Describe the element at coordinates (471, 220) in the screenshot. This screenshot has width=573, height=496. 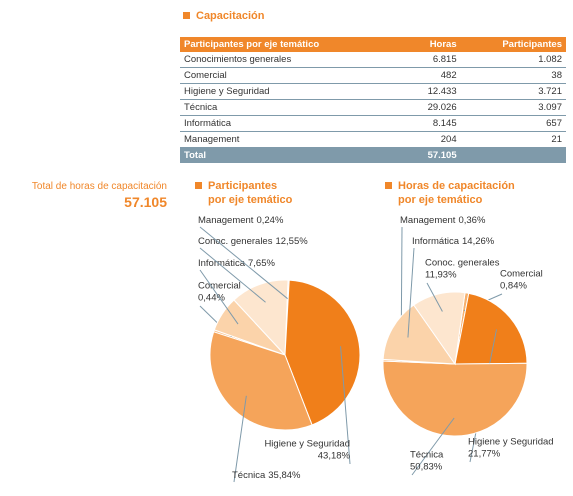
I see `slice-value: 0,36%` at that location.